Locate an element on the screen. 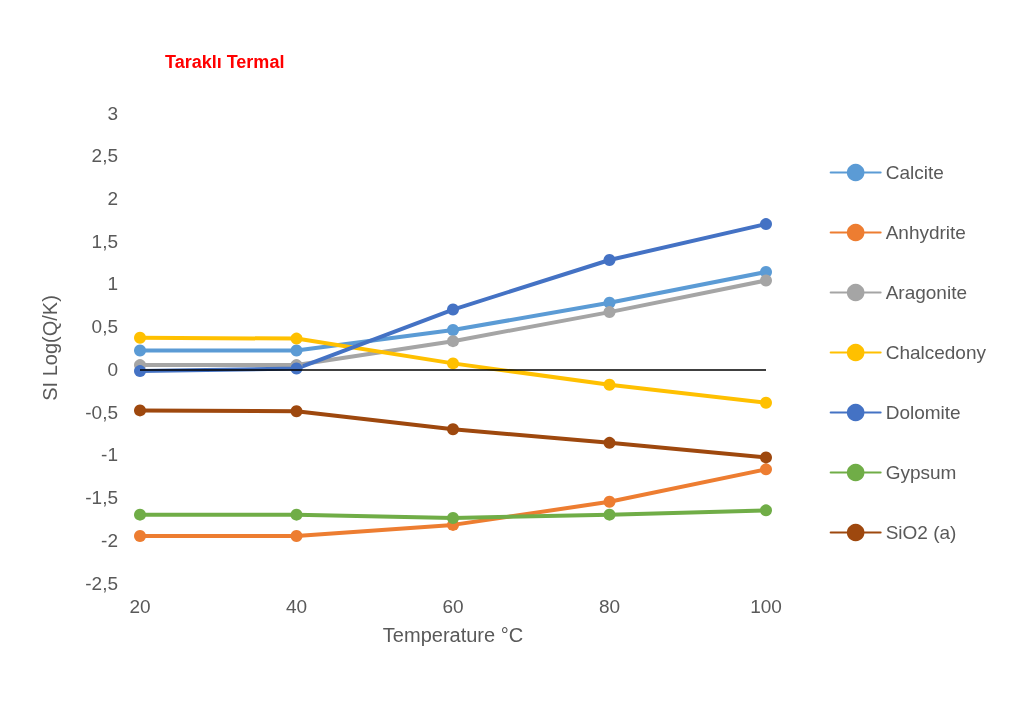  y-tick-label: 1 is located at coordinates (112, 284).